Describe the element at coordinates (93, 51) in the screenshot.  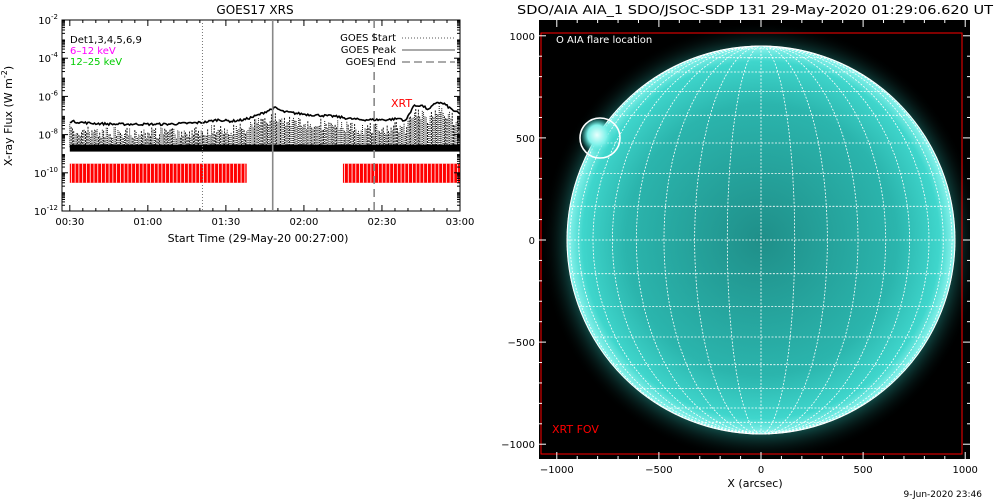
I see `band-6-12kev-label: 6–12 keV` at that location.